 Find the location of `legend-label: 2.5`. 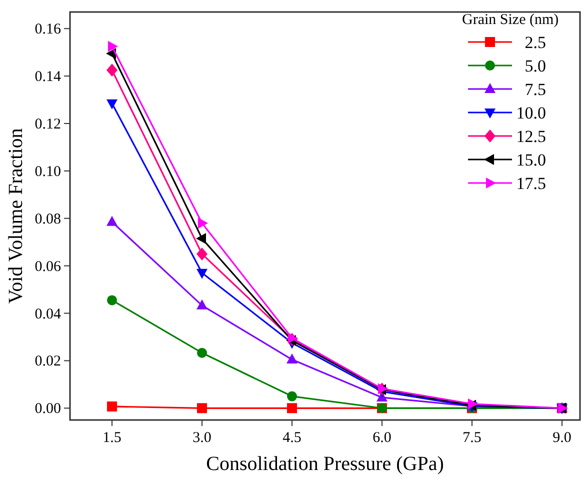

legend-label: 2.5 is located at coordinates (535, 42).